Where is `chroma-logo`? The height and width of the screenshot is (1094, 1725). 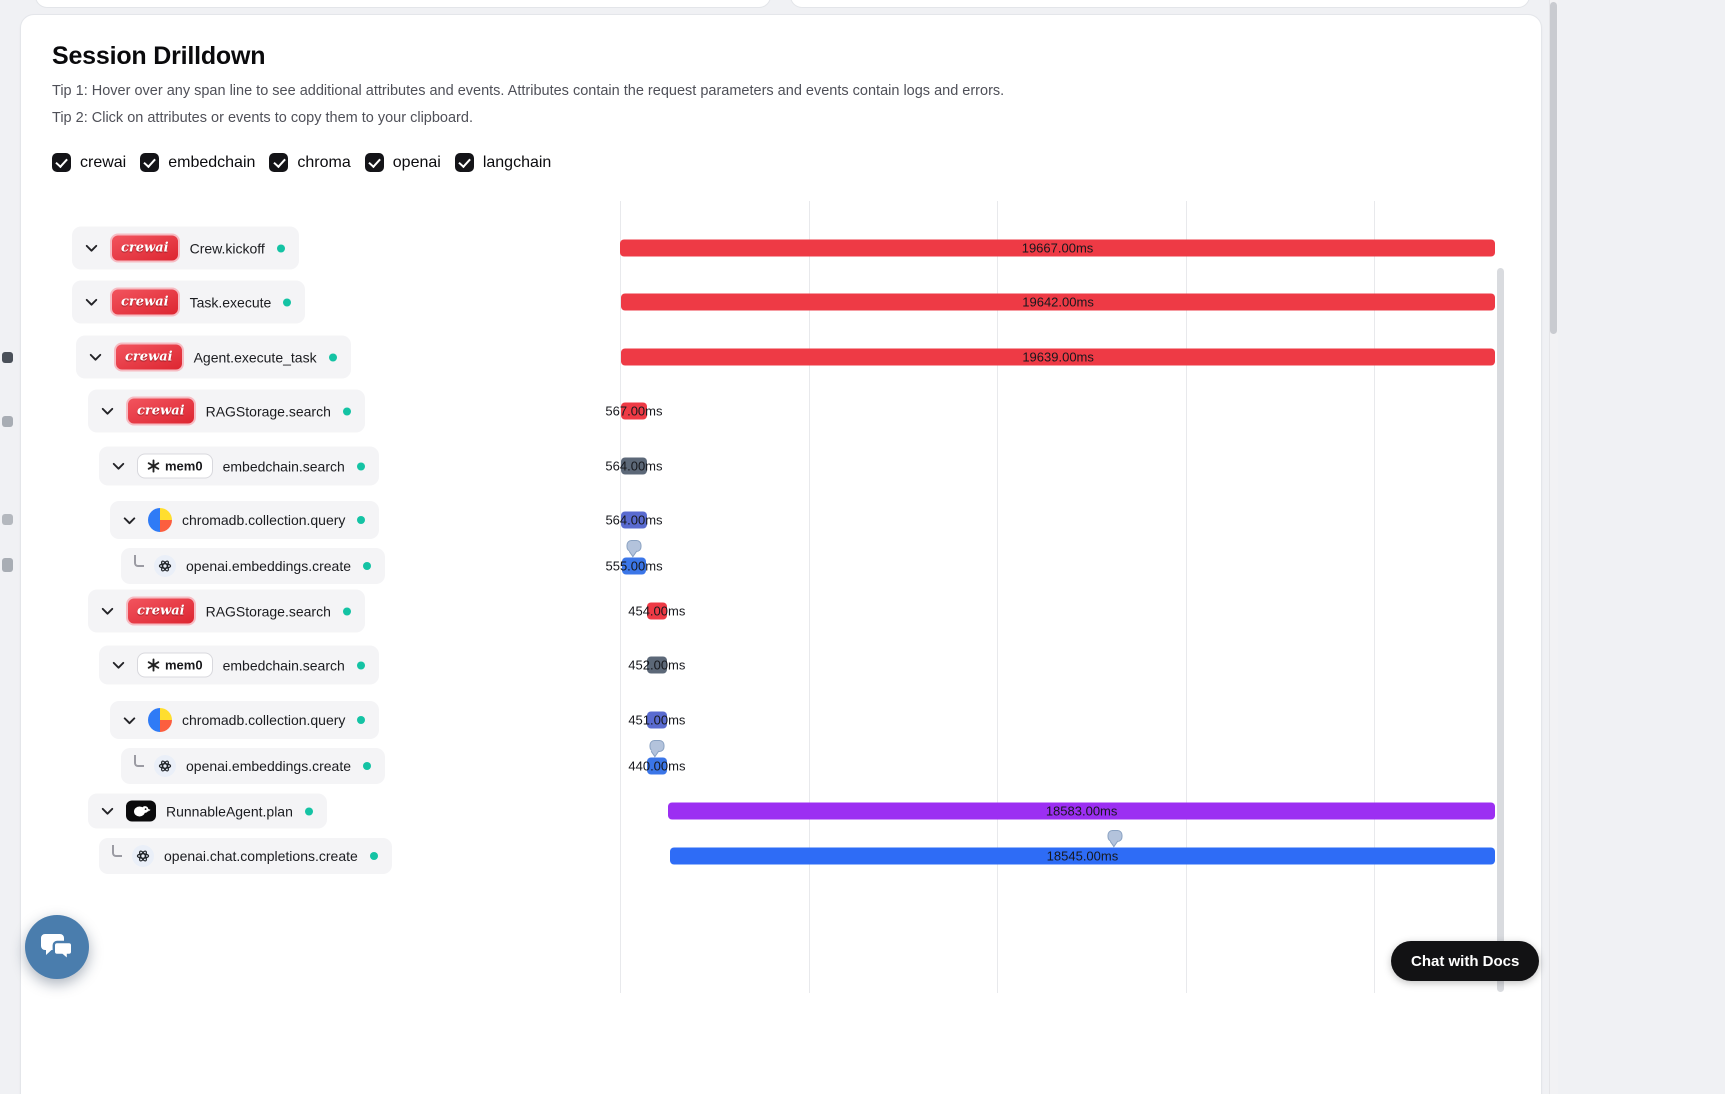 chroma-logo is located at coordinates (160, 520).